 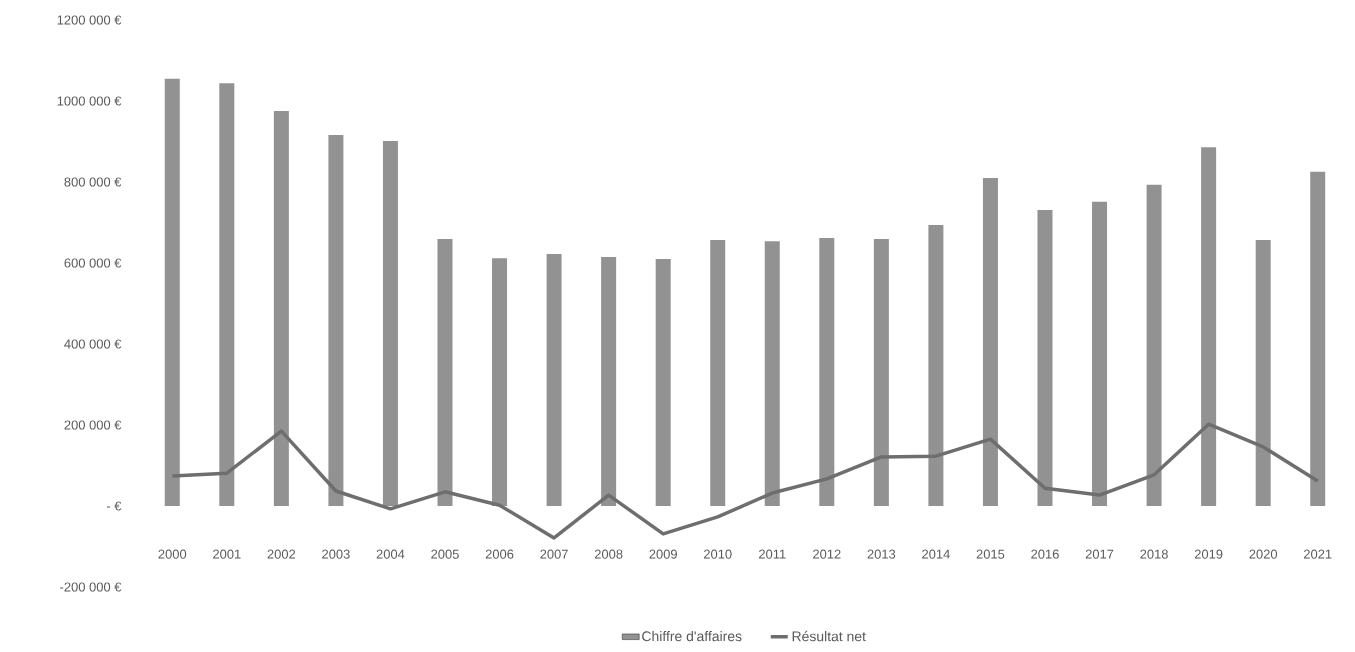 What do you see at coordinates (227, 554) in the screenshot?
I see `x-tick-label: 2001` at bounding box center [227, 554].